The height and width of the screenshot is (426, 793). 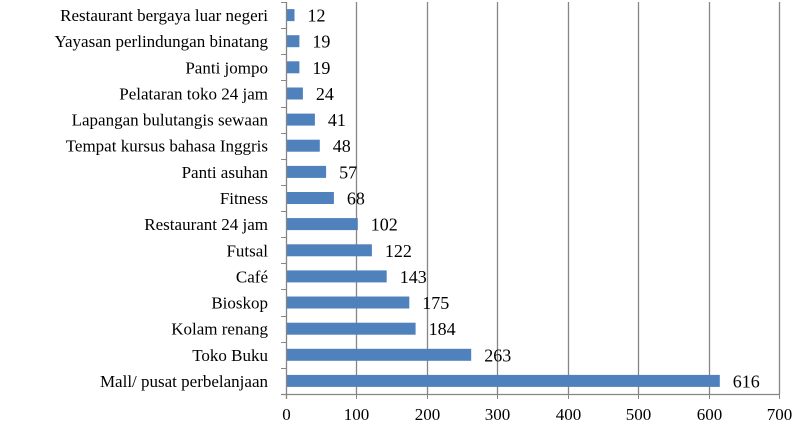 What do you see at coordinates (193, 94) in the screenshot?
I see `category-label: Pelataran toko 24 jam` at bounding box center [193, 94].